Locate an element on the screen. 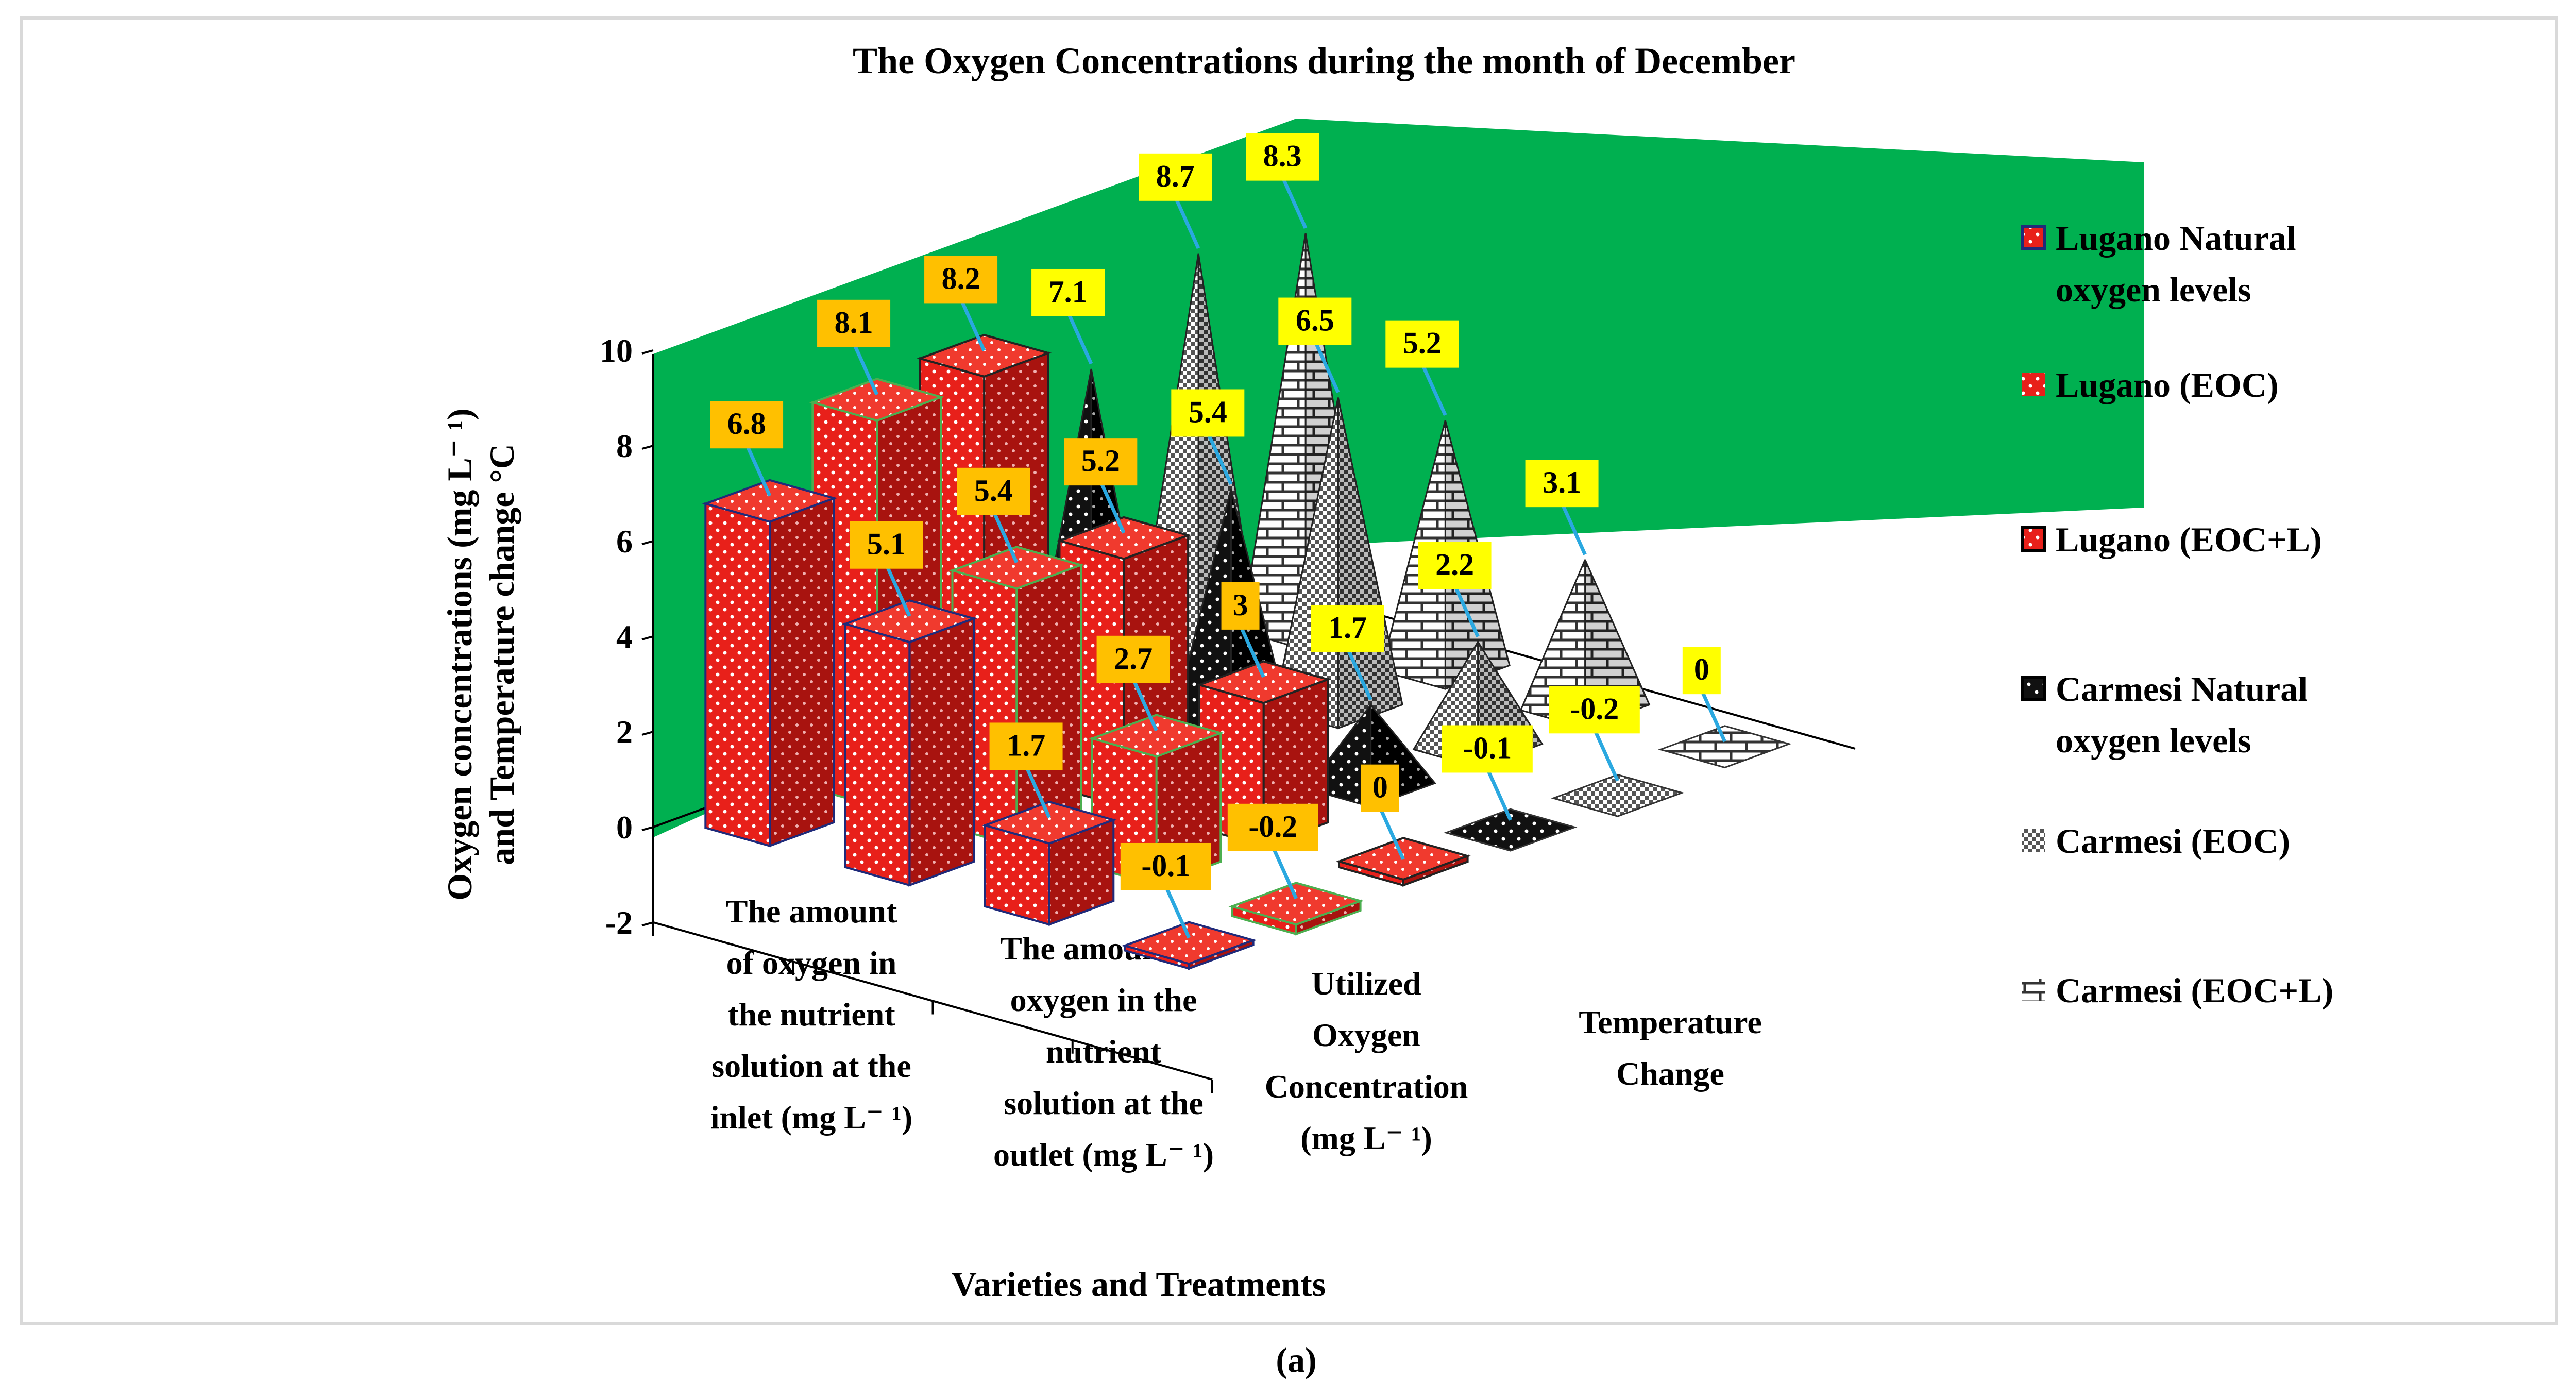  legend-label: Carmesi (EOC) is located at coordinates (2173, 841).